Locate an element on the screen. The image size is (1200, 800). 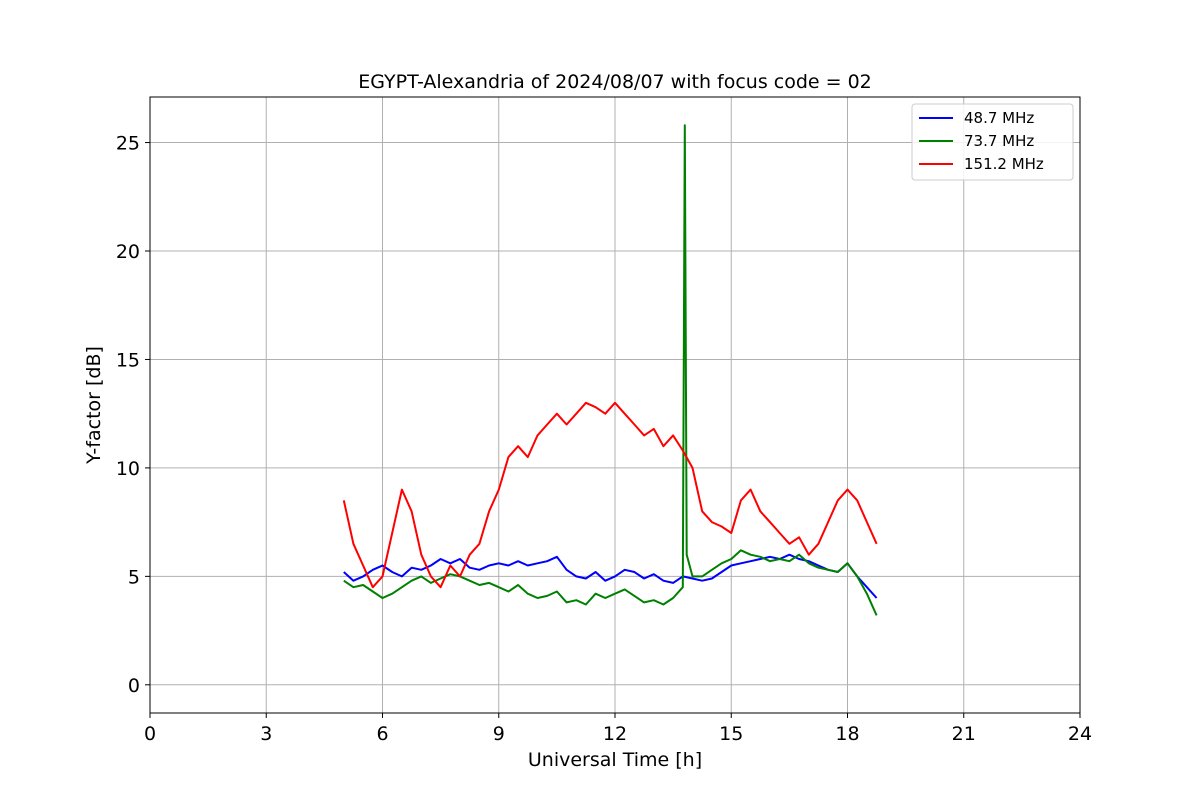
x-axis-ticks: 0 3 6 9 12 15 18 21 24 is located at coordinates (618, 729).